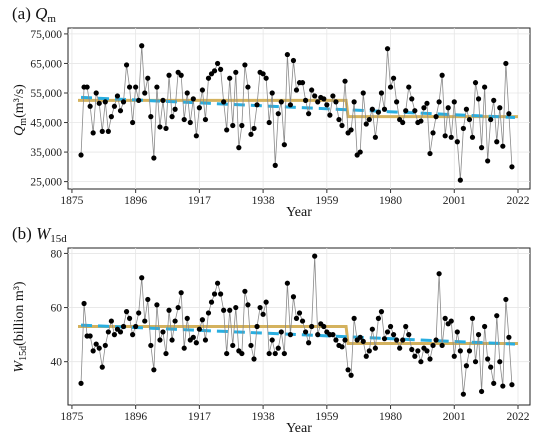 The height and width of the screenshot is (438, 550). Describe the element at coordinates (41, 13) in the screenshot. I see `panel-a-symbol: Q` at that location.